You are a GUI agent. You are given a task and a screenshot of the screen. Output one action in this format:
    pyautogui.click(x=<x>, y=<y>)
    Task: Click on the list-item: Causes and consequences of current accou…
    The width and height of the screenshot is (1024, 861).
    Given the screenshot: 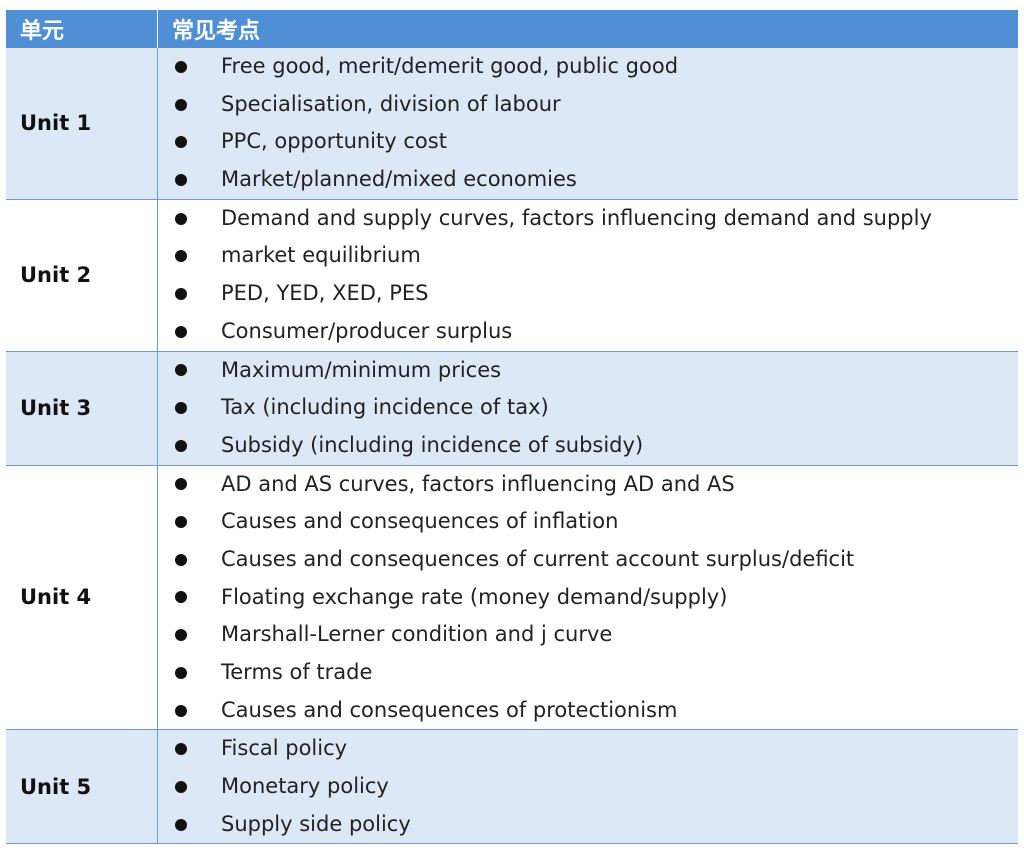 What is the action you would take?
    pyautogui.click(x=588, y=560)
    